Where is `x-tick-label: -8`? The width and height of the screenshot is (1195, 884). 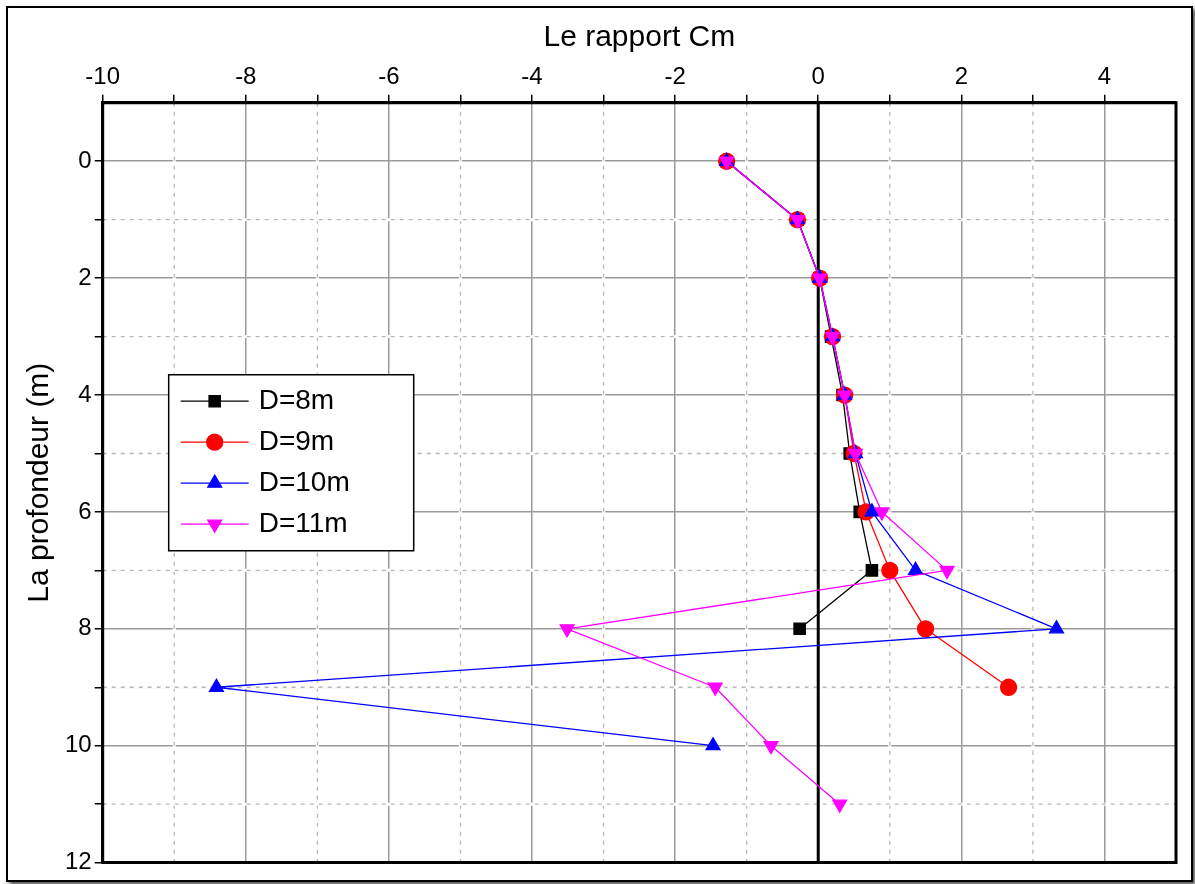 x-tick-label: -8 is located at coordinates (246, 76).